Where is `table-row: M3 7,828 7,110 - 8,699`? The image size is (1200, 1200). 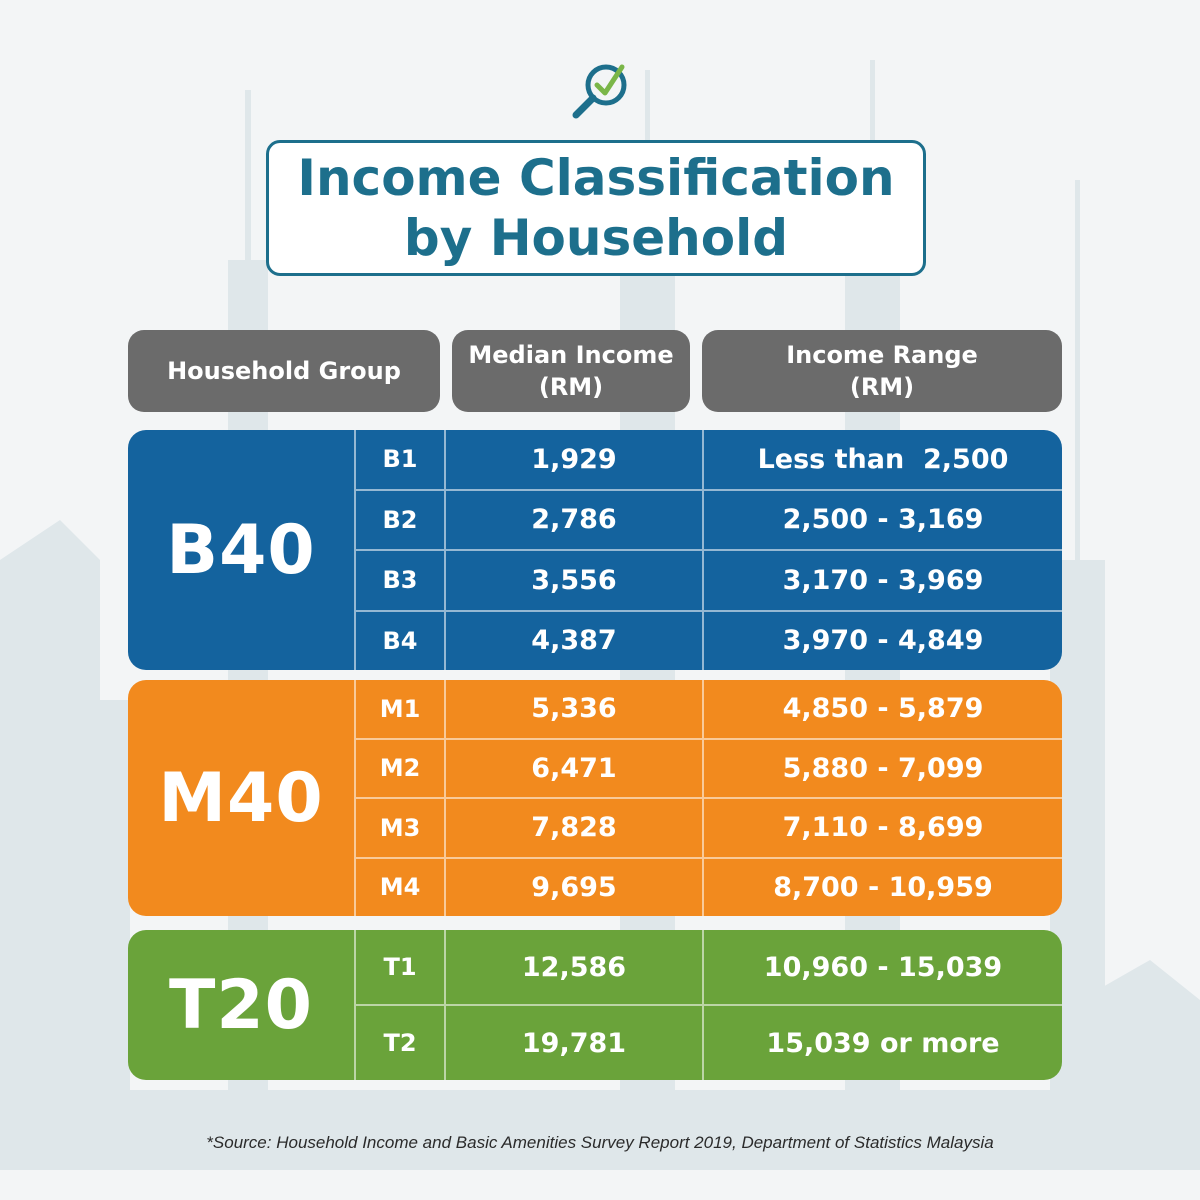 table-row: M3 7,828 7,110 - 8,699 is located at coordinates (708, 827).